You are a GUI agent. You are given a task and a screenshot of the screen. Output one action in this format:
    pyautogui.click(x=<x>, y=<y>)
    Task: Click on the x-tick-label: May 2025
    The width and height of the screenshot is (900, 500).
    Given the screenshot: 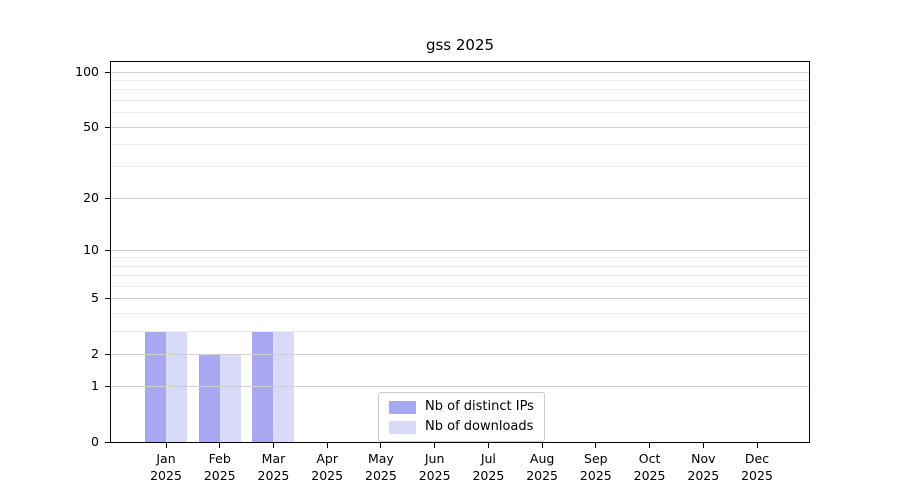 What is the action you would take?
    pyautogui.click(x=381, y=467)
    